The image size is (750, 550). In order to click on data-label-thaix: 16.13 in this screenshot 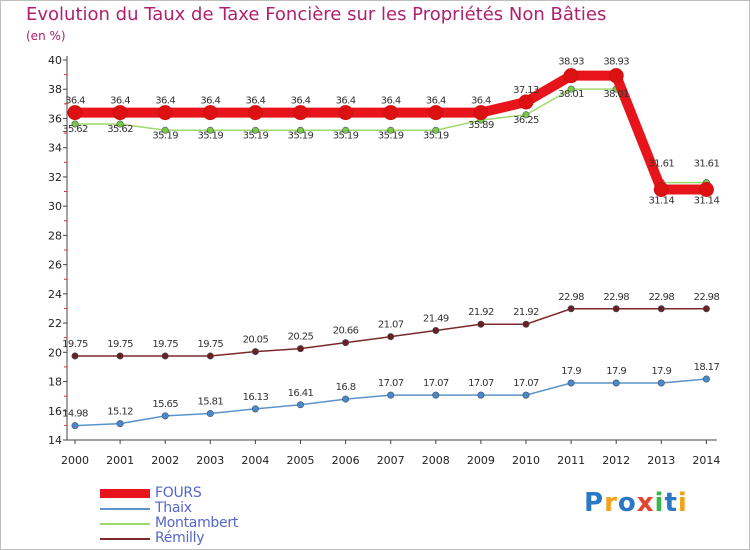, I will do `click(256, 397)`.